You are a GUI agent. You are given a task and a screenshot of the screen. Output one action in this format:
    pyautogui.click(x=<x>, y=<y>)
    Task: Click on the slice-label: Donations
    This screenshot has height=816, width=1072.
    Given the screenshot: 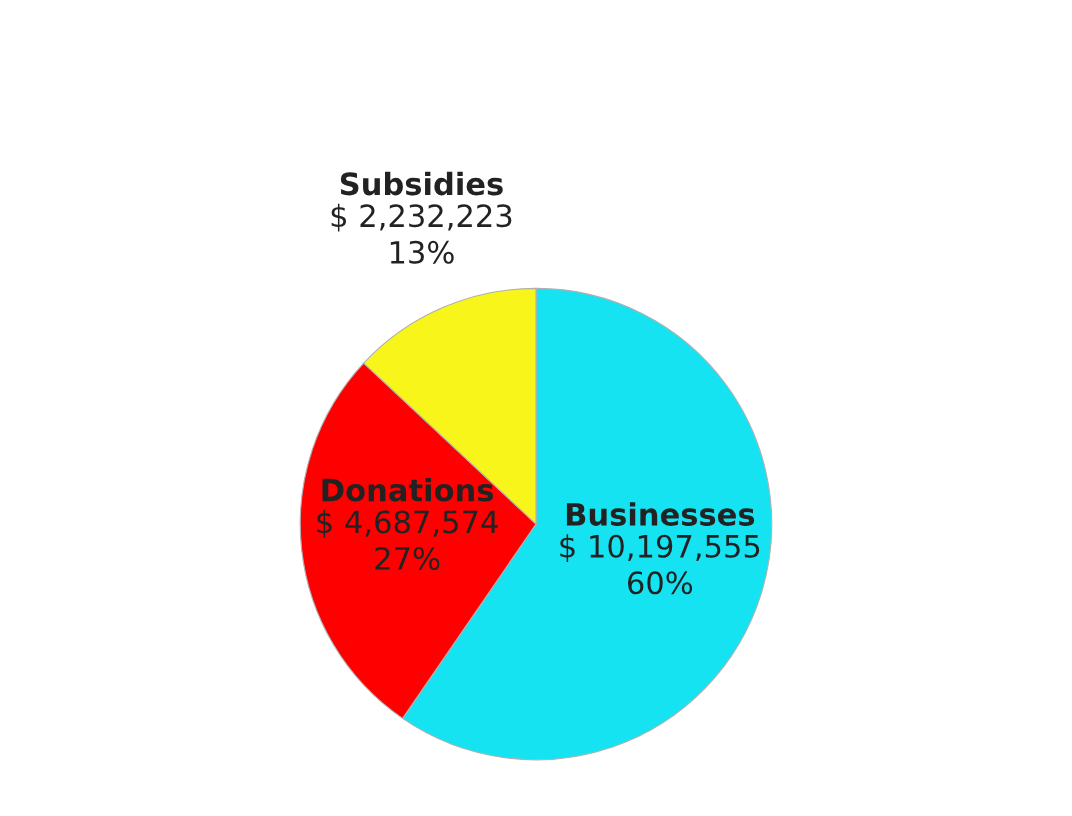 What is the action you would take?
    pyautogui.click(x=408, y=489)
    